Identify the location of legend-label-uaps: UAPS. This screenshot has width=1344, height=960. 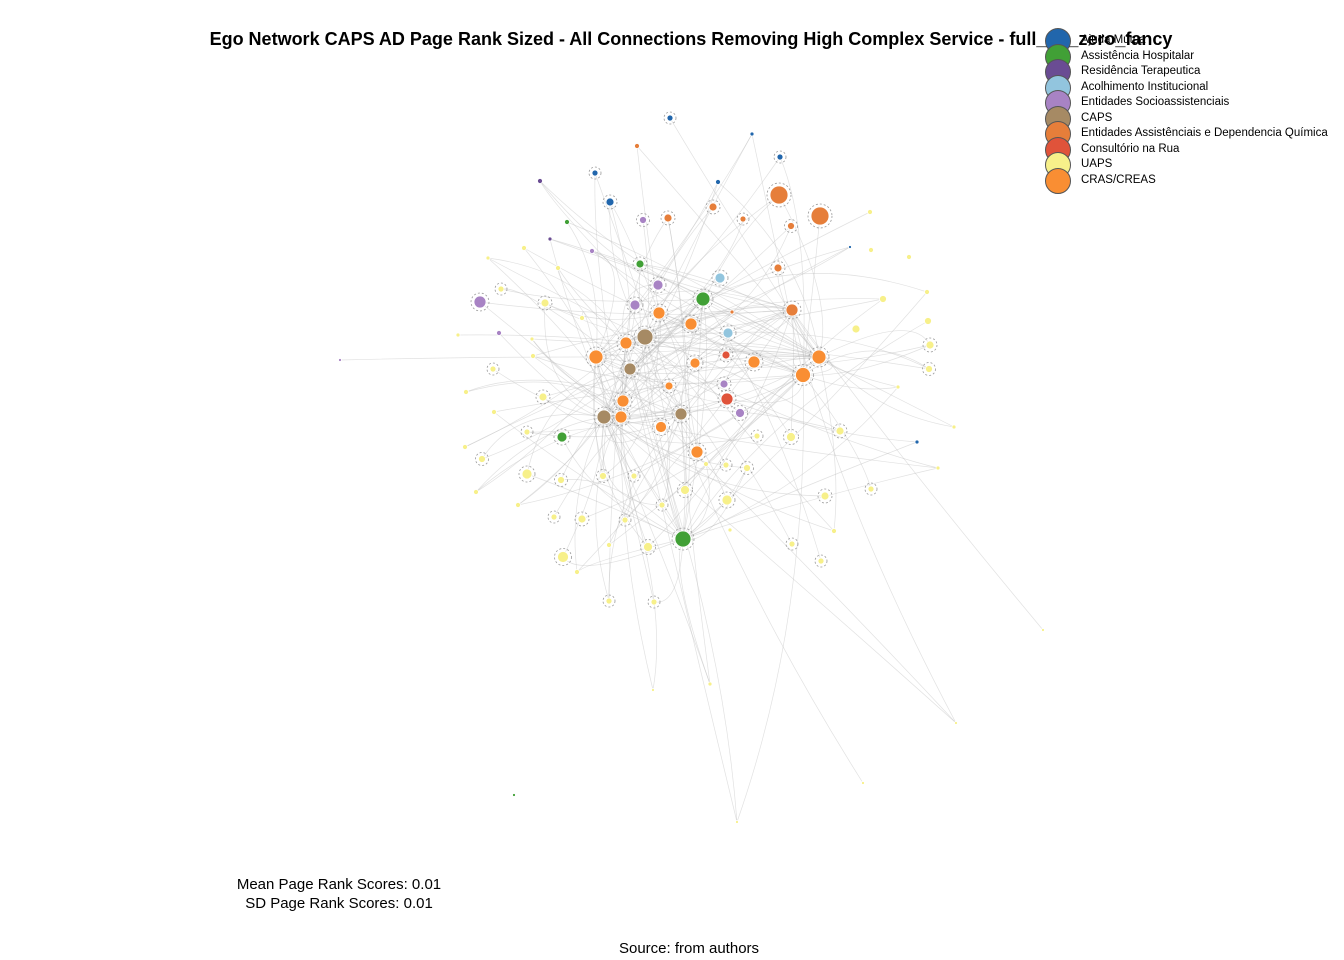
(1097, 164).